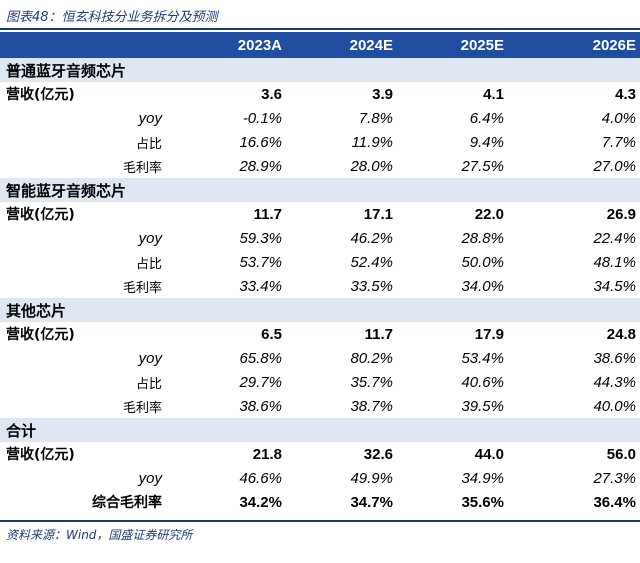 This screenshot has width=640, height=563. What do you see at coordinates (371, 358) in the screenshot?
I see `yoy-cell: 80.2%` at bounding box center [371, 358].